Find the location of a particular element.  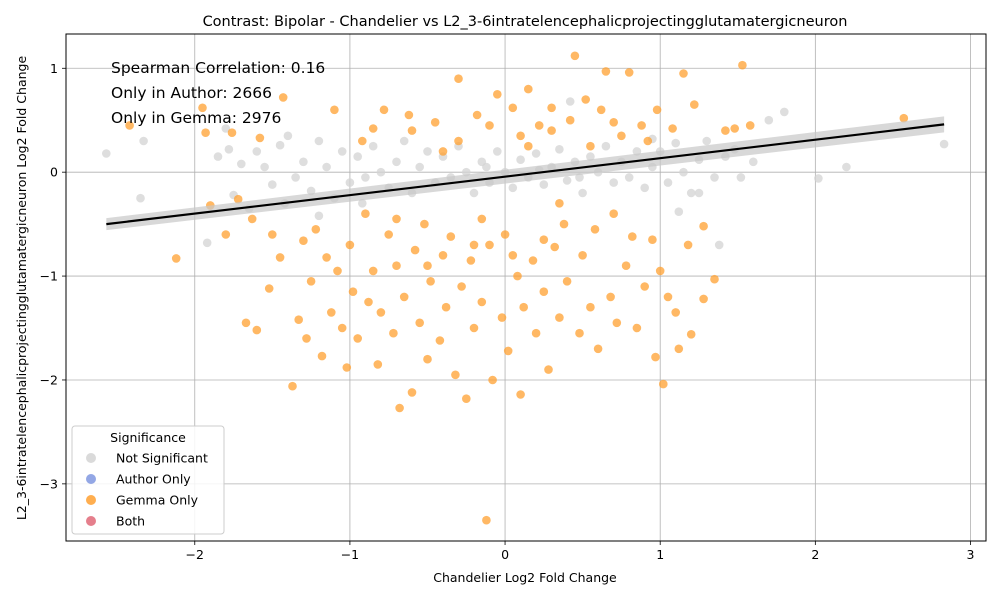

y-tick-label: −1 is located at coordinates (49, 276).